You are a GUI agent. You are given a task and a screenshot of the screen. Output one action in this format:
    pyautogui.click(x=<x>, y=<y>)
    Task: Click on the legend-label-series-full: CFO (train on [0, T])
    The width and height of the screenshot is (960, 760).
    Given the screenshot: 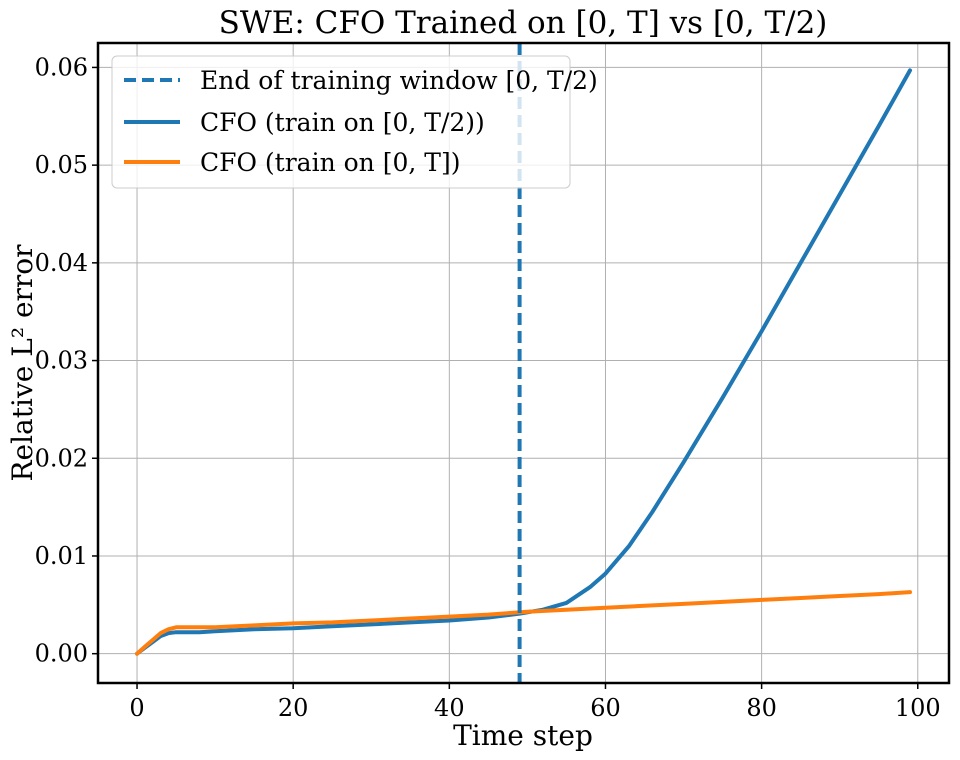 What is the action you would take?
    pyautogui.click(x=330, y=162)
    